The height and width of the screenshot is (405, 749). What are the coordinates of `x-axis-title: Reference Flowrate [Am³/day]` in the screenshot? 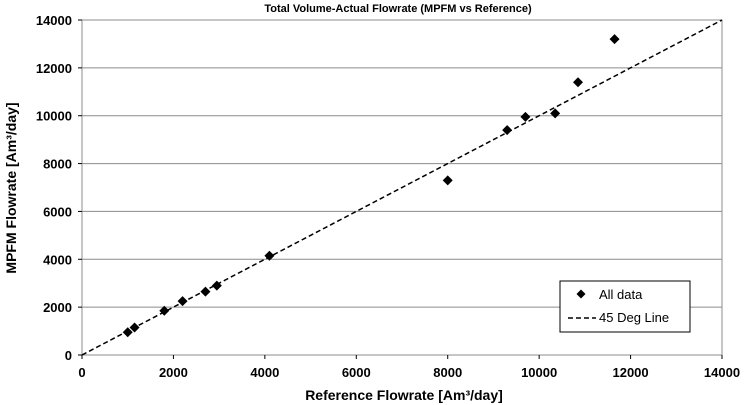 It's located at (404, 395).